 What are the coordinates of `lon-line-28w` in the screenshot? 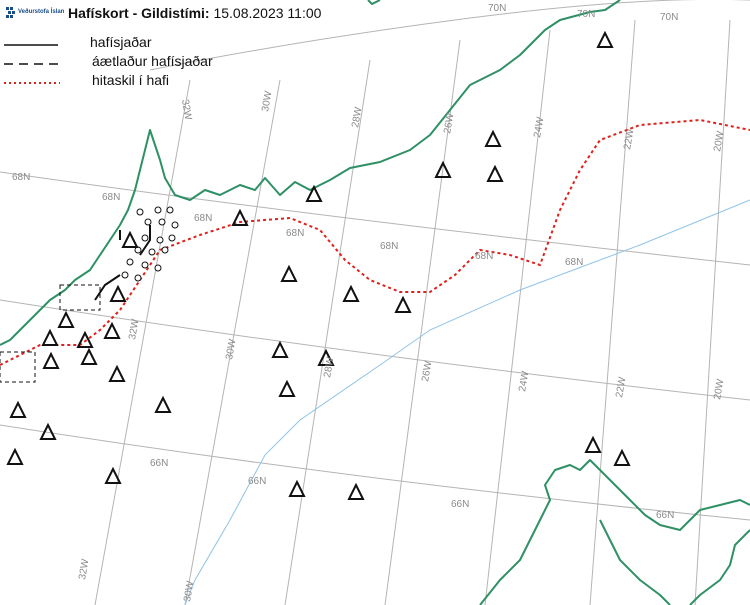 It's located at (327, 332).